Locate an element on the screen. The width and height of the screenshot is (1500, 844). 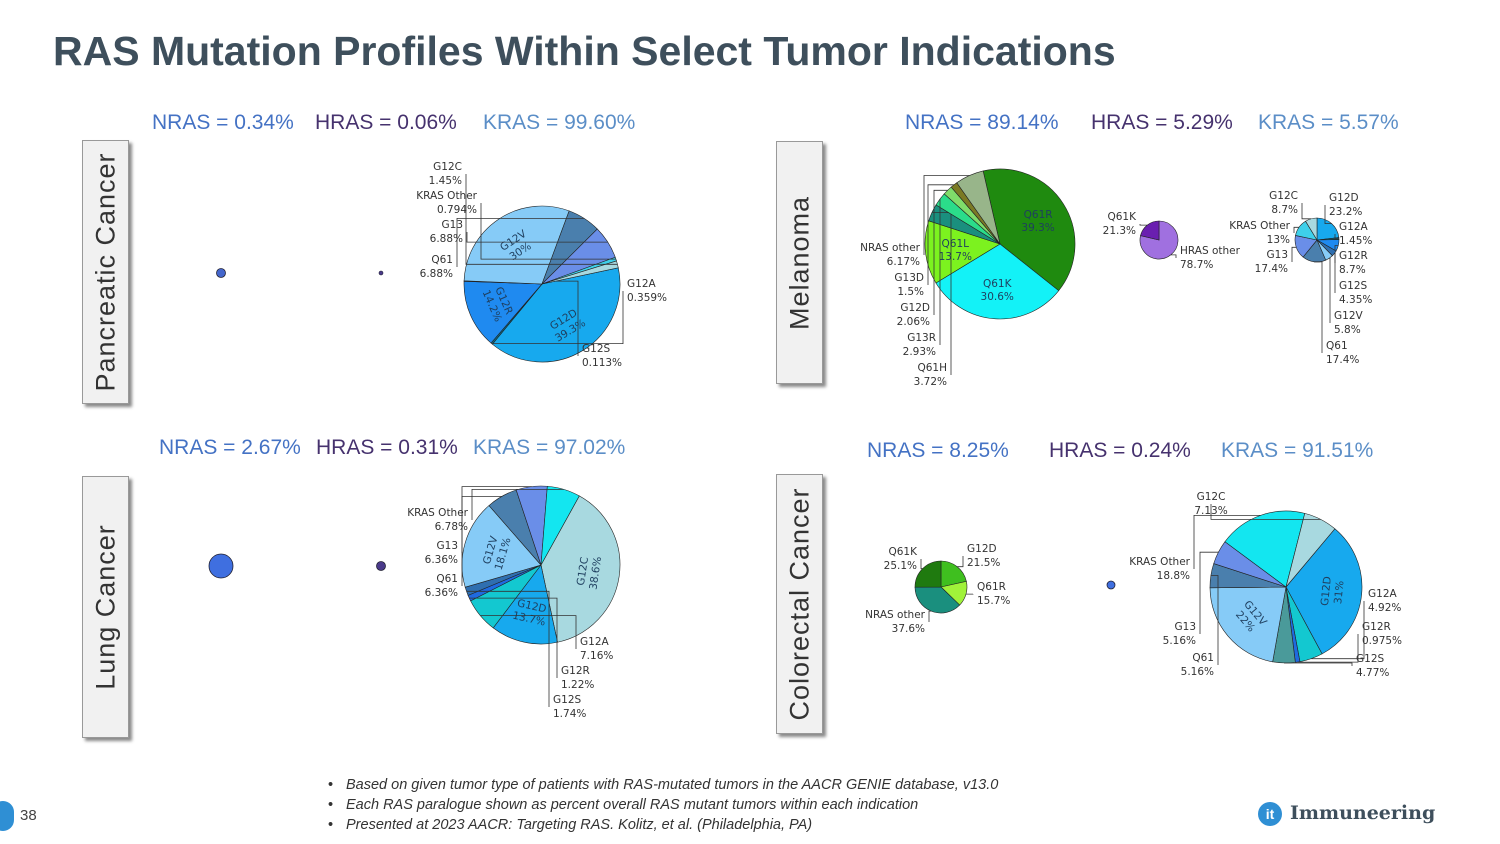
colorectal-kras-leader-g12a is located at coordinates (1338, 630).